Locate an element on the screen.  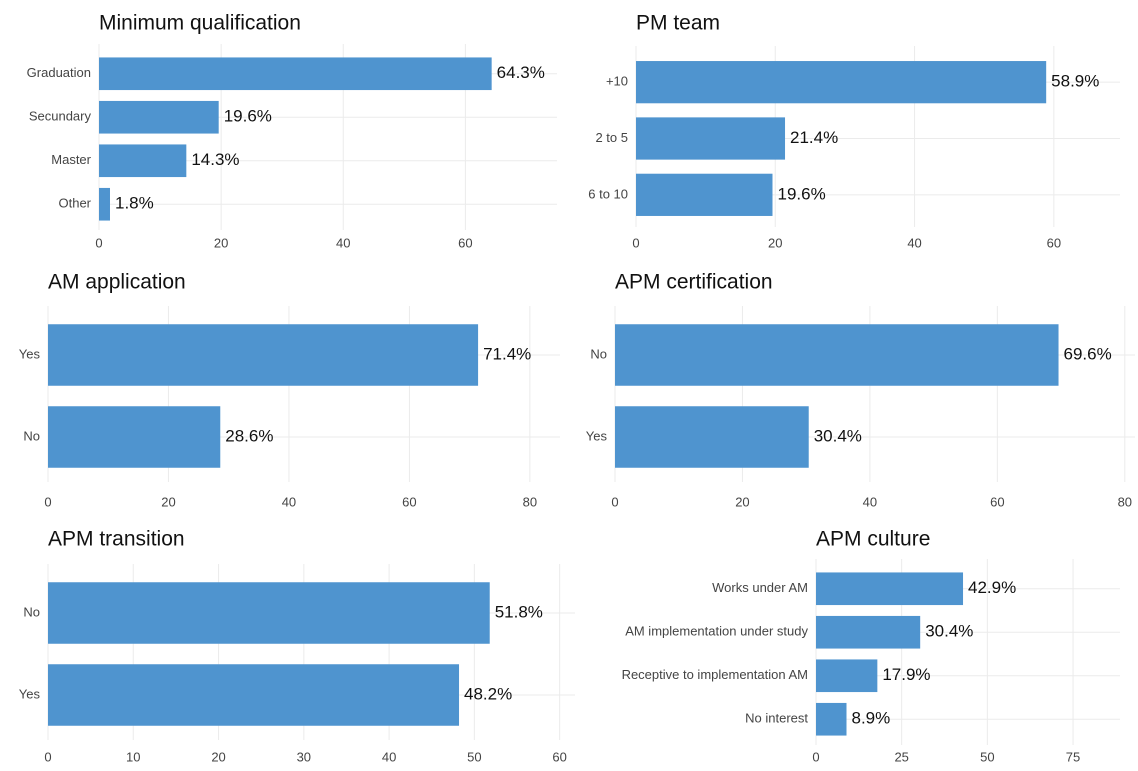
value-label: 71.4% is located at coordinates (507, 353).